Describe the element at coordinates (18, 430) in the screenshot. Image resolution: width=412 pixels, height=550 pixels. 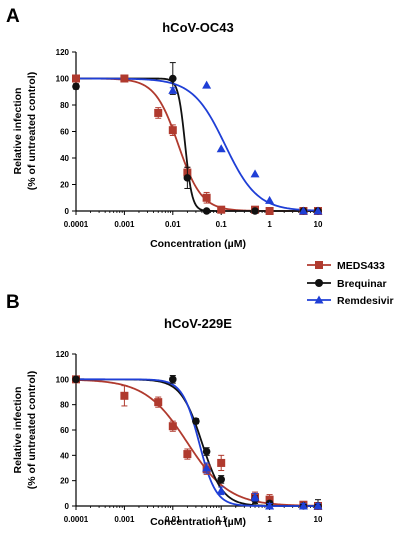
I see `y-axis-label-b-line1: Relative infection` at that location.